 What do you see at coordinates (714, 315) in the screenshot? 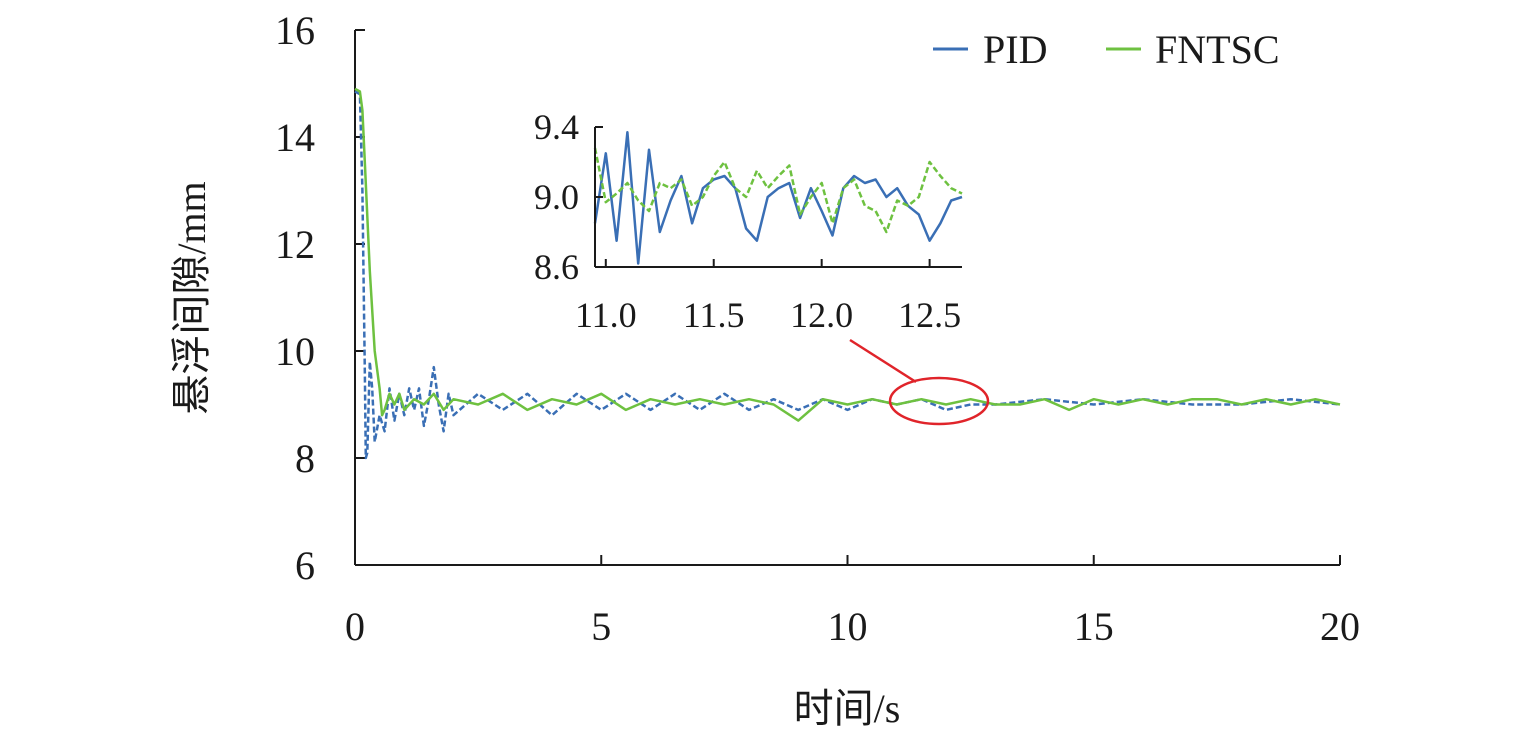
I see `inset-x-tick-label: 11.5` at bounding box center [714, 315].